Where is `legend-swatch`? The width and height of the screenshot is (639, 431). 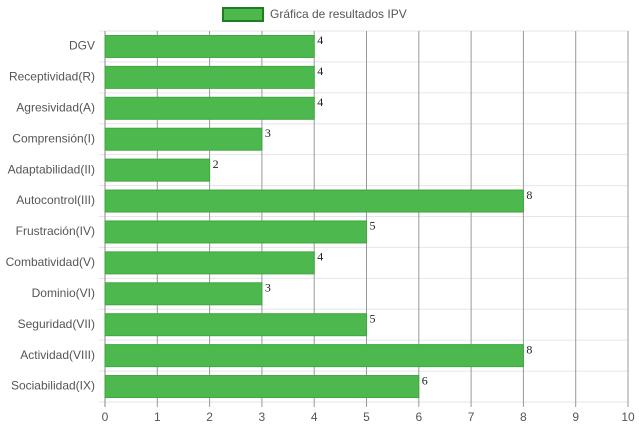 legend-swatch is located at coordinates (243, 14).